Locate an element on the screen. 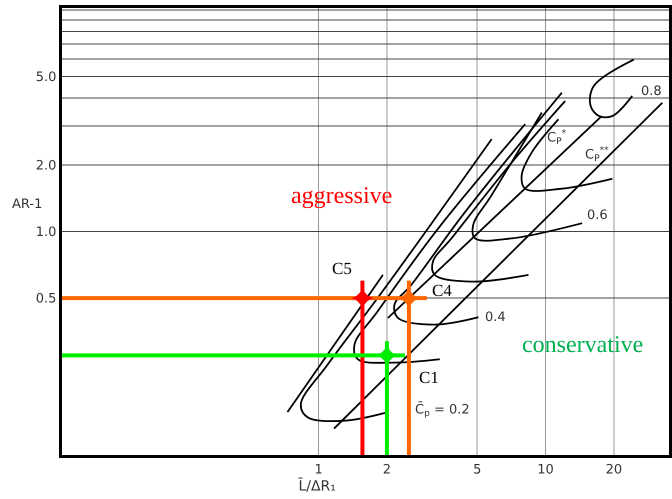 The width and height of the screenshot is (672, 499). y-axis-title: AR-1 is located at coordinates (27, 204).